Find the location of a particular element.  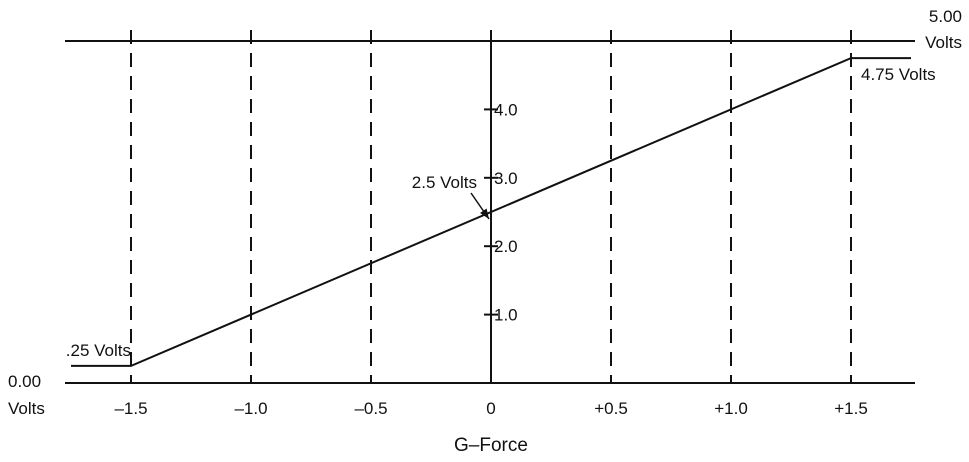

x-tick-labels: –1.5 –1.0 –0.5 0 +0.5 +1.0 +1.5 is located at coordinates (490, 408).